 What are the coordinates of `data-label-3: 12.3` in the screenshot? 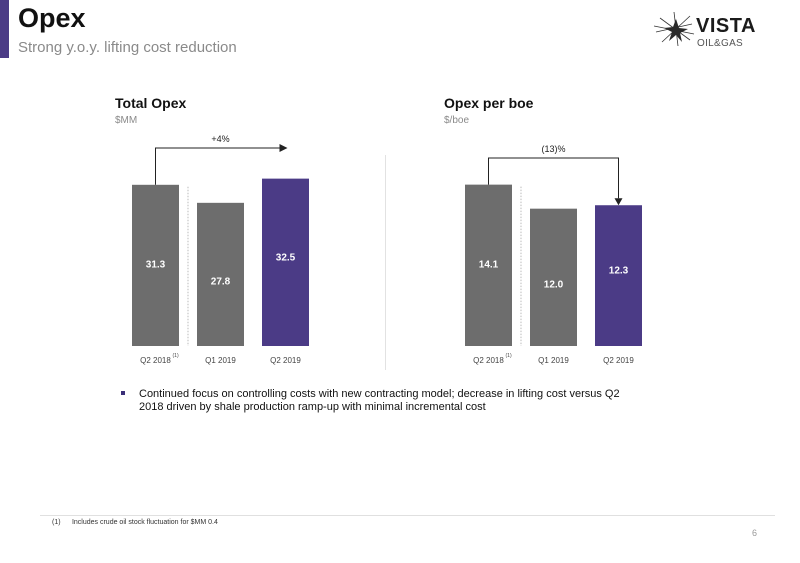 It's located at (619, 271).